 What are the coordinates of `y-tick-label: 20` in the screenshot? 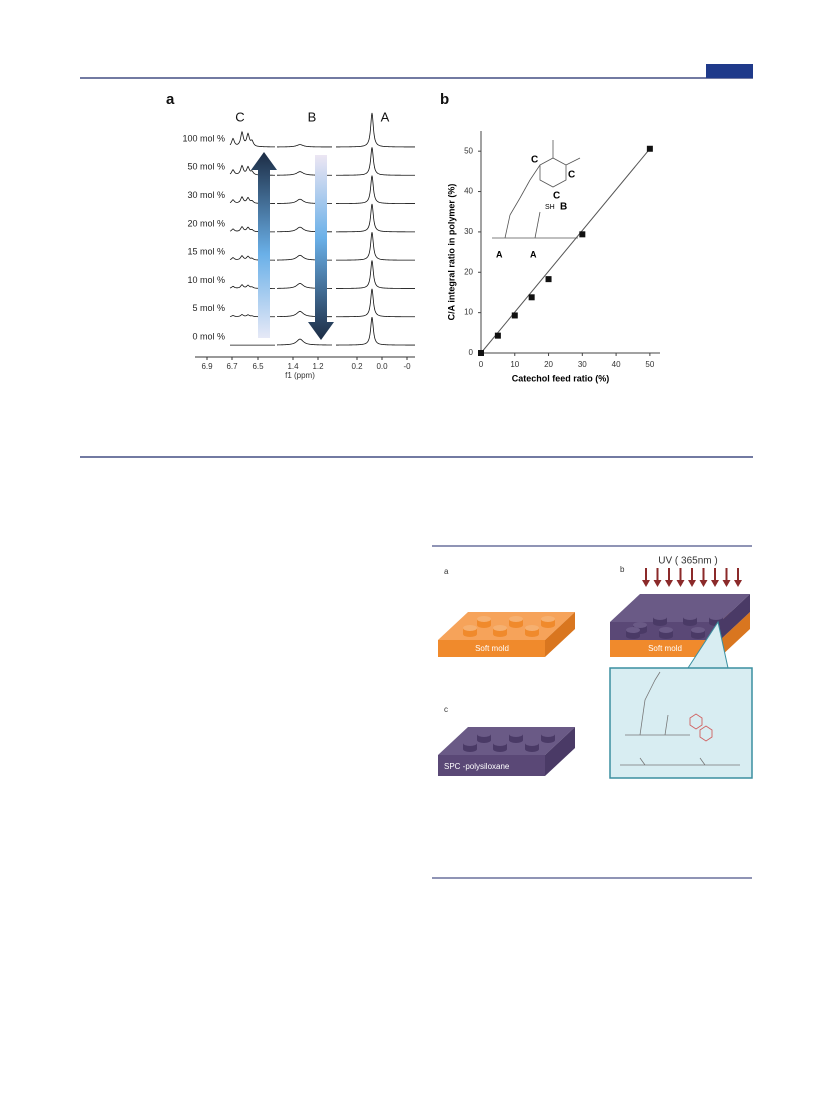 It's located at (468, 271).